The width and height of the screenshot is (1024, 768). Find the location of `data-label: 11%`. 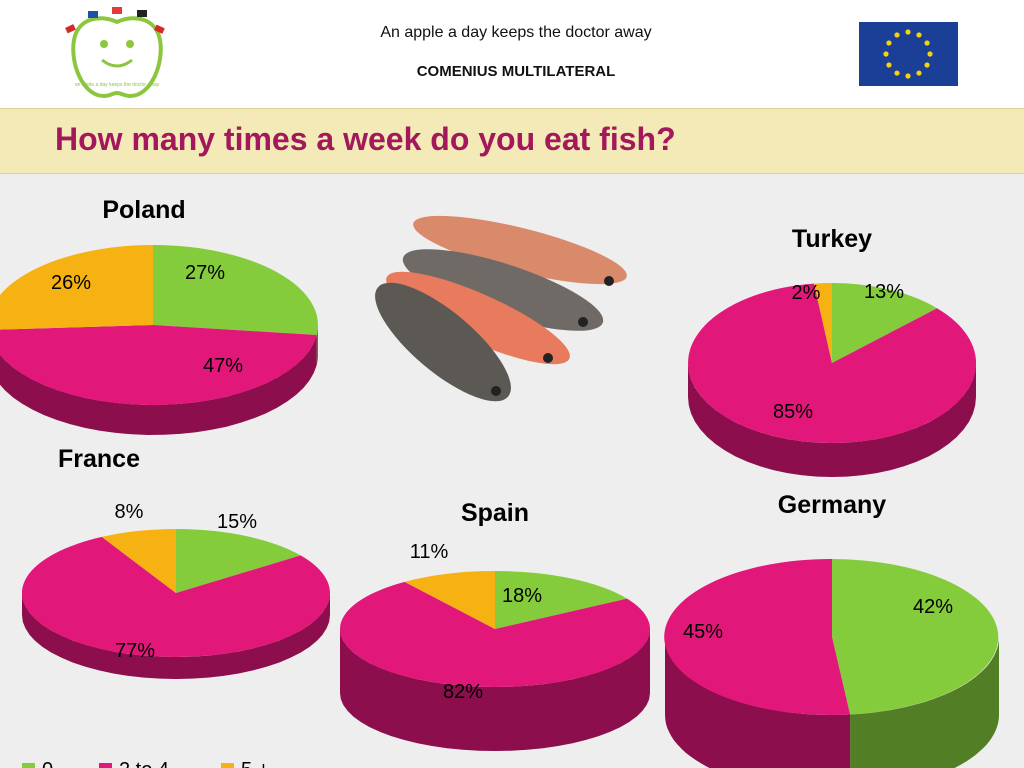

data-label: 11% is located at coordinates (429, 552).